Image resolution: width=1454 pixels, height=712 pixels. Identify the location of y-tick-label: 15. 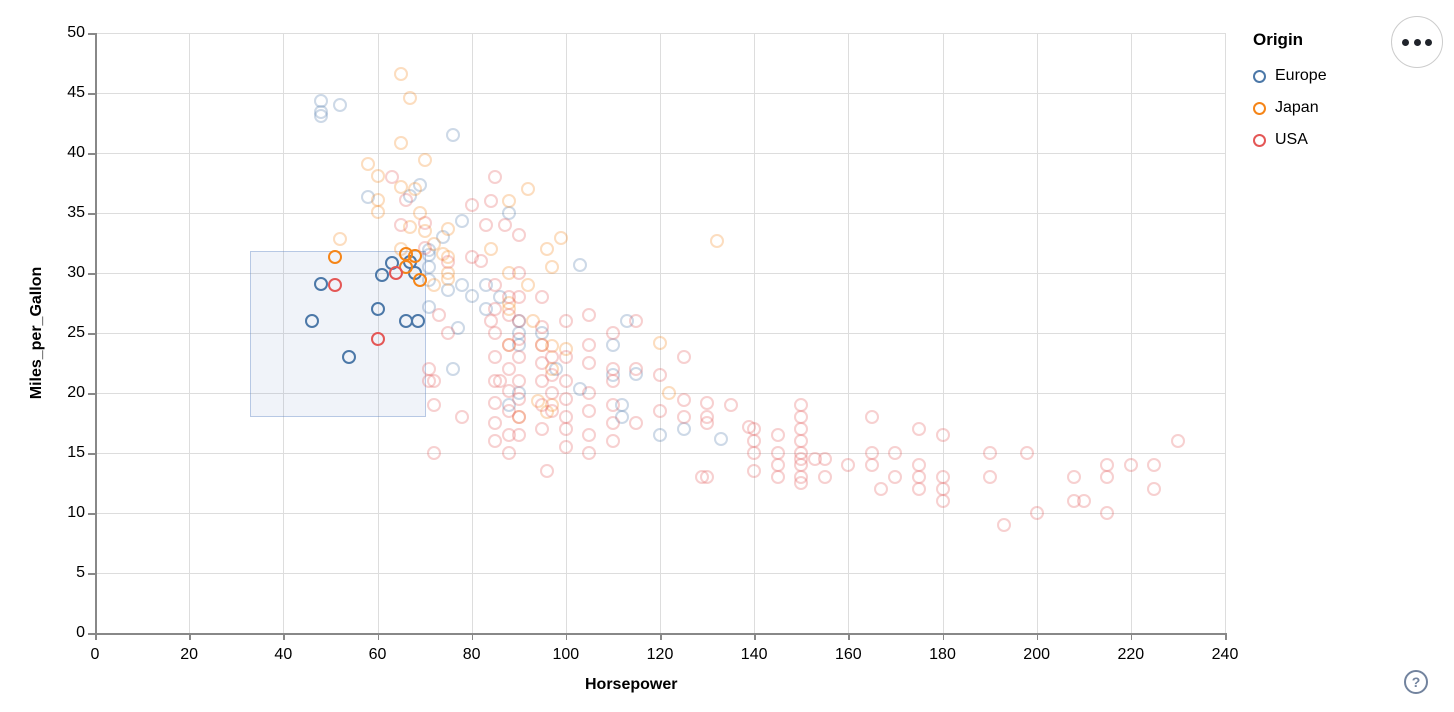
(76, 452).